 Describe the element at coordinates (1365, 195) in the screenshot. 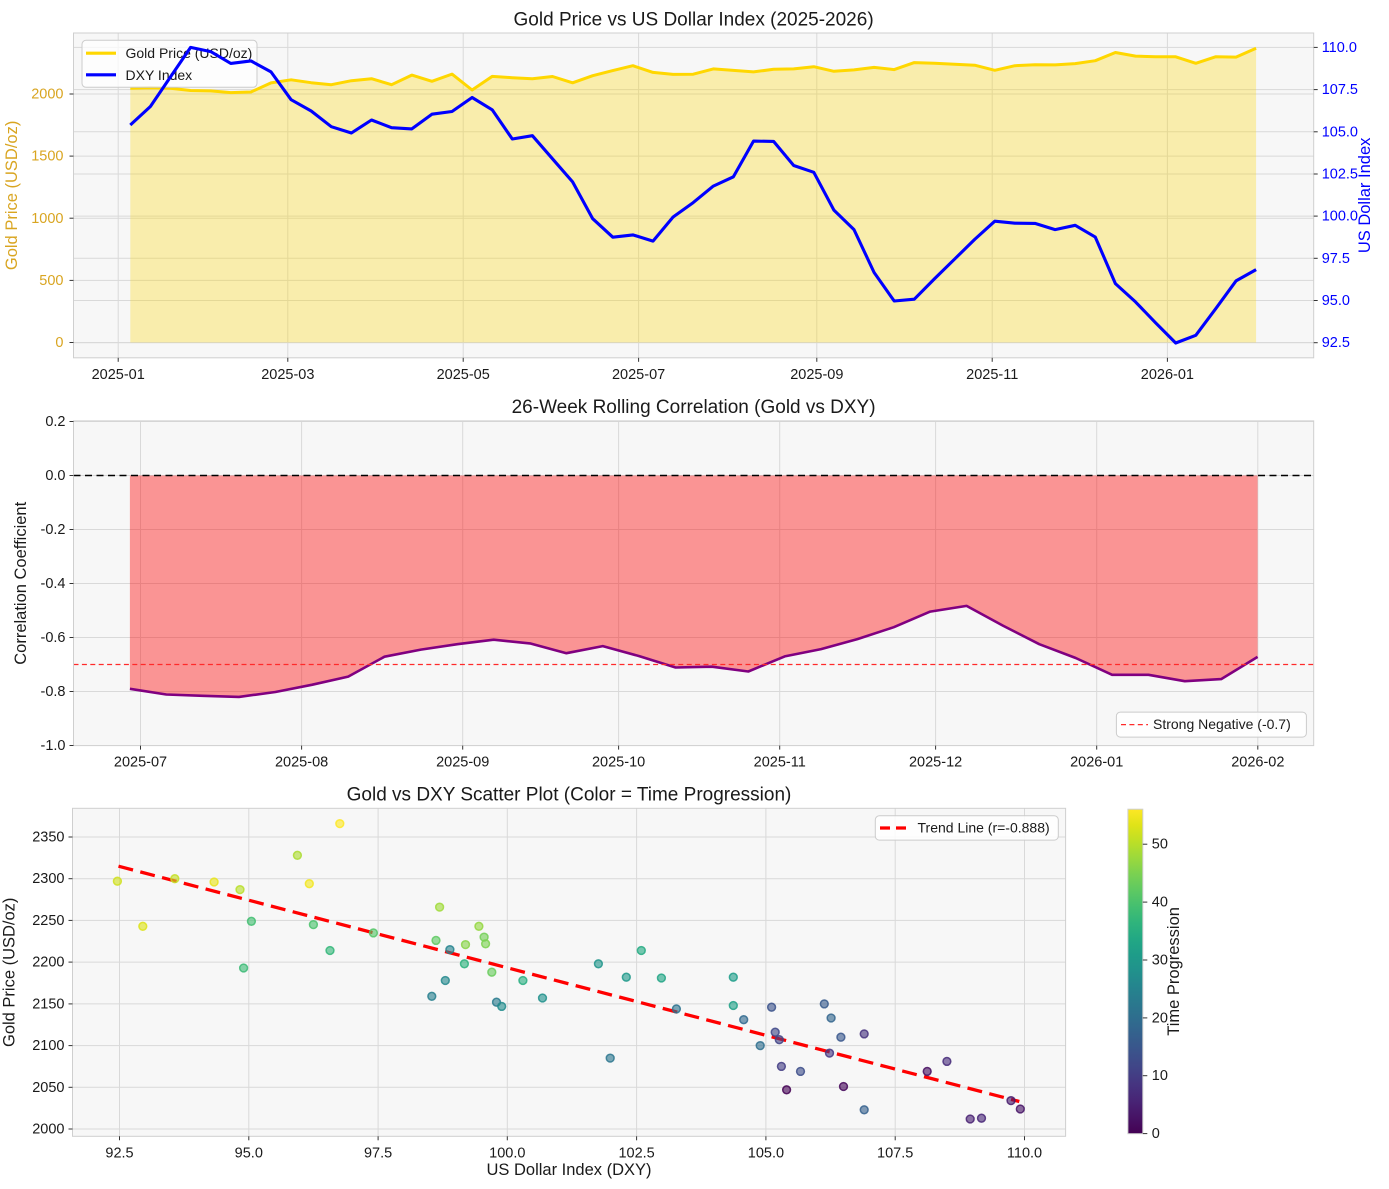

I see `svg-text: US Dollar Index` at that location.